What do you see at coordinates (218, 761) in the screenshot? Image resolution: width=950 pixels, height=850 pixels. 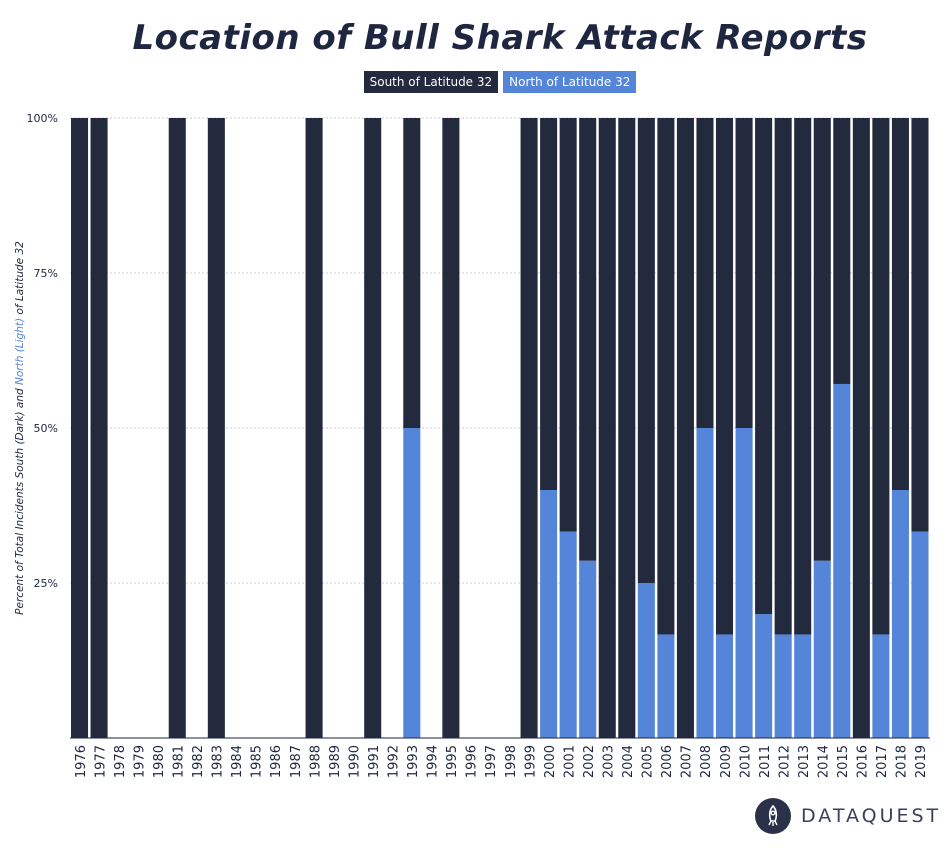 I see `x-tick-label: 1983` at bounding box center [218, 761].